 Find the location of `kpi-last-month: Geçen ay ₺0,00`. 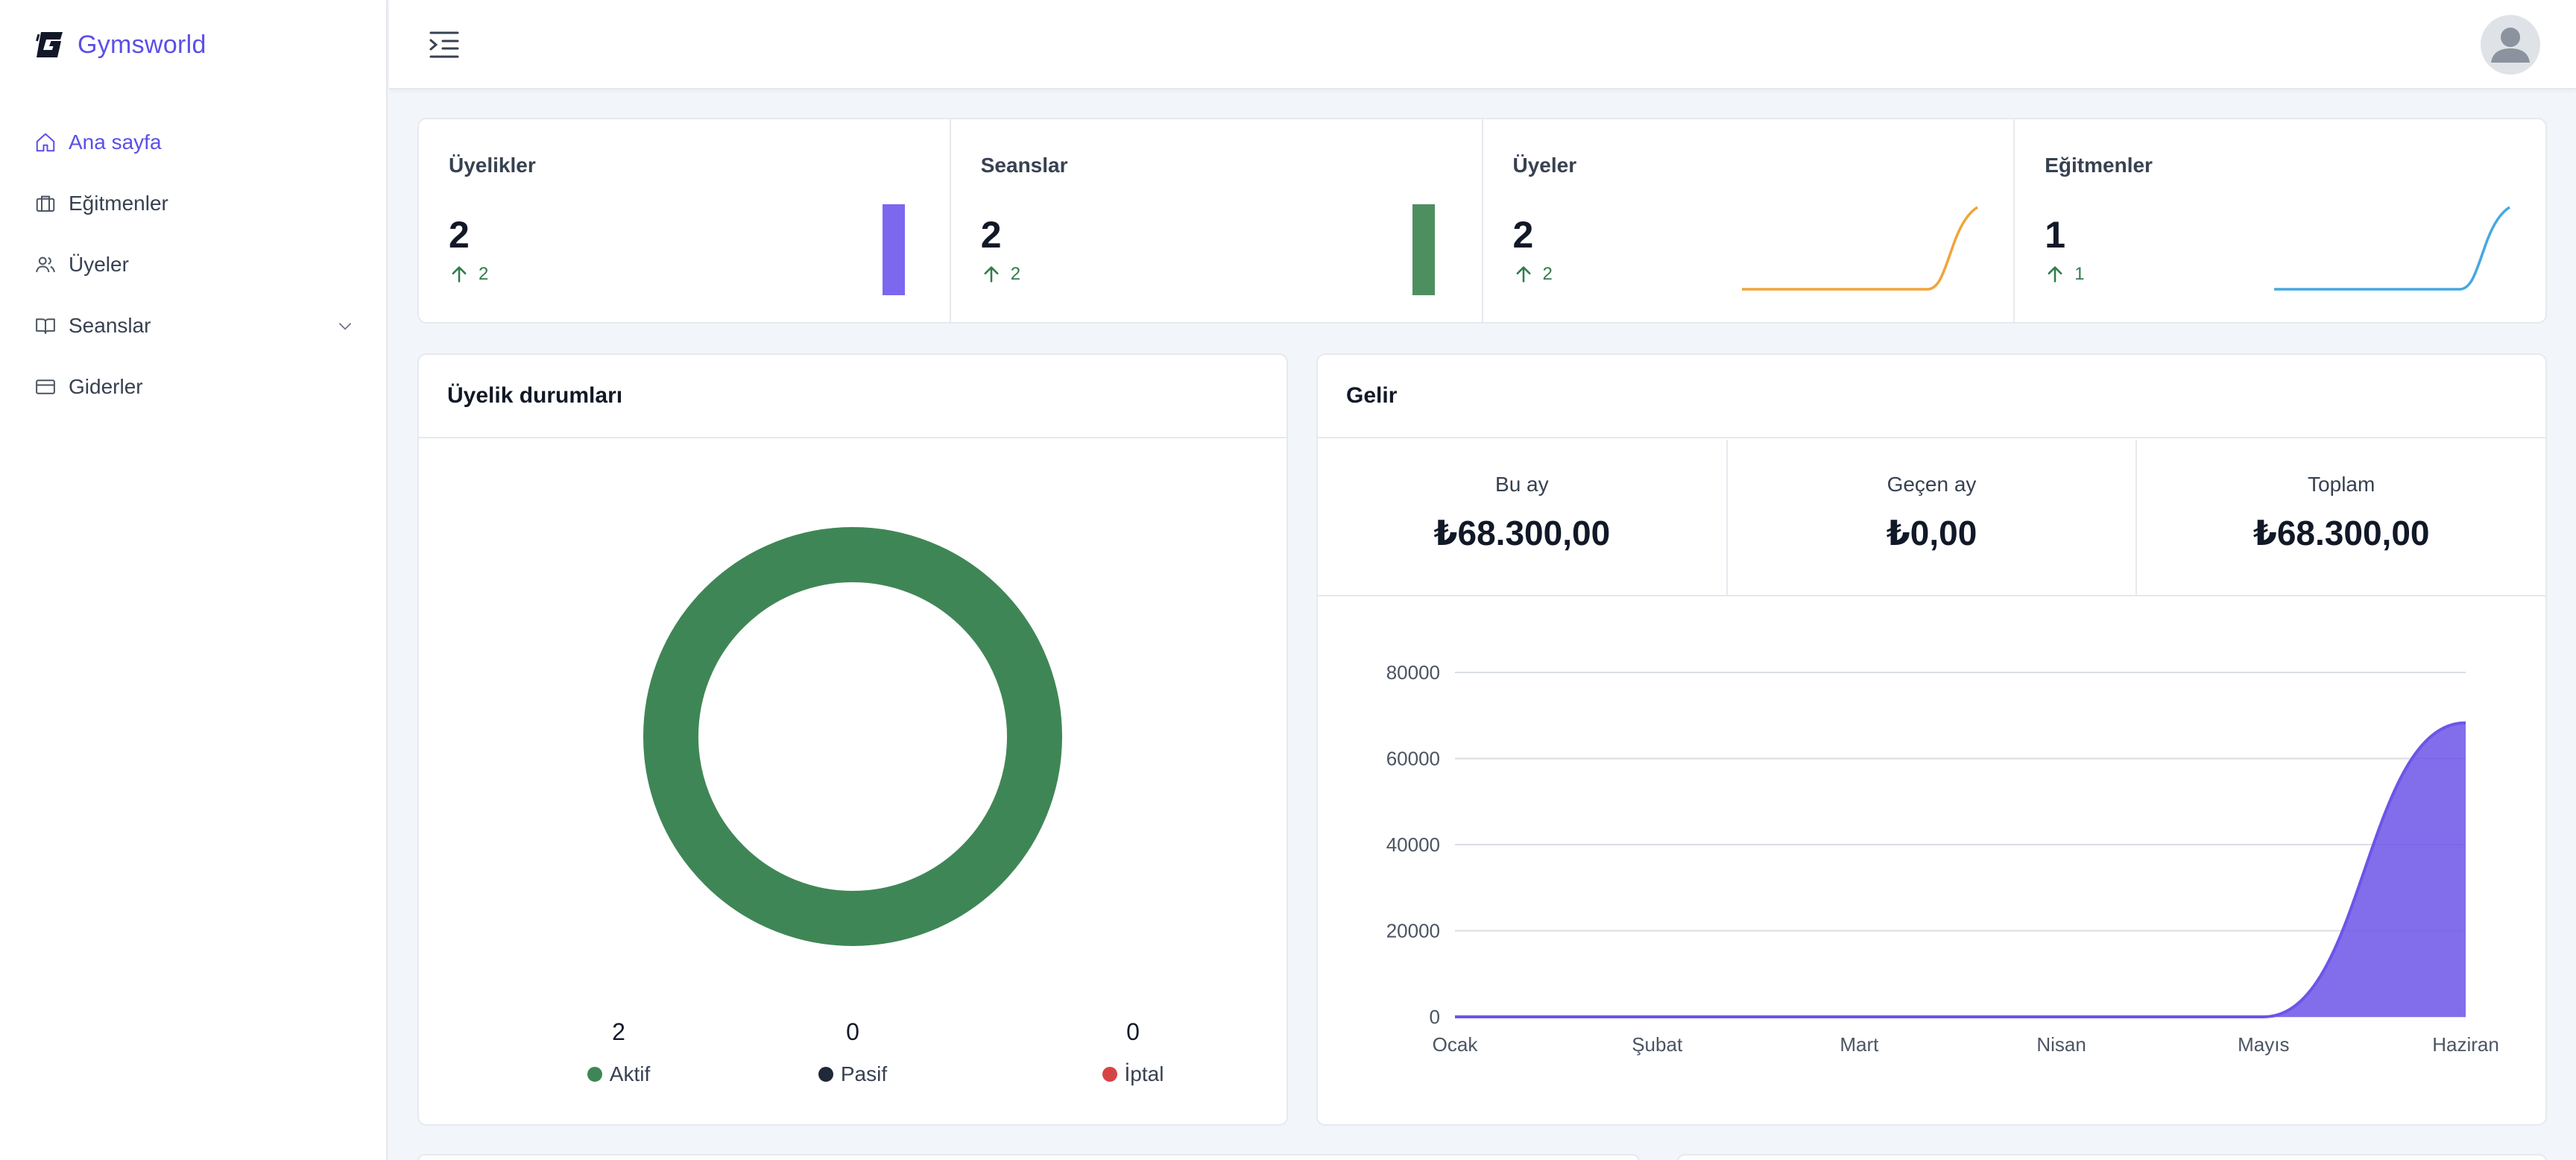

kpi-last-month: Geçen ay ₺0,00 is located at coordinates (1933, 517).